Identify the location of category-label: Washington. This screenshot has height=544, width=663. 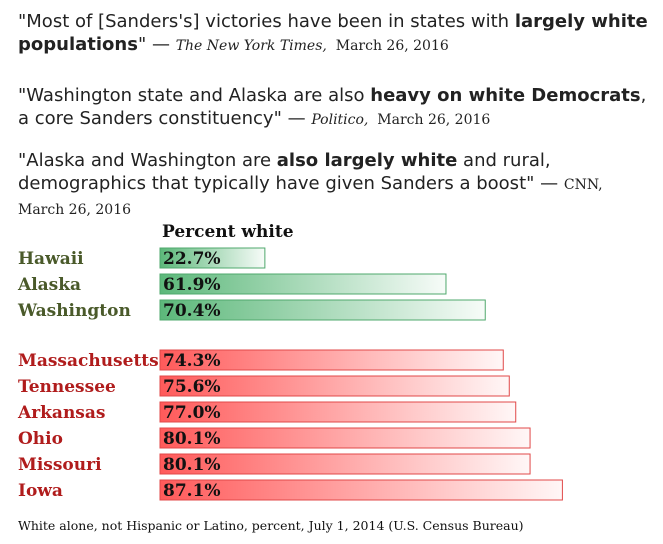
(74, 311).